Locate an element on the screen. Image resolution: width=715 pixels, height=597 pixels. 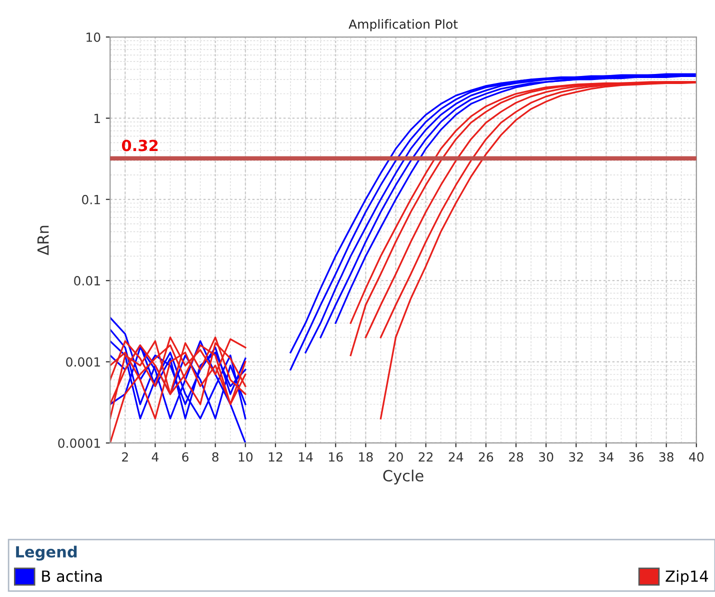
x-tick-label: 38 is located at coordinates (666, 457).